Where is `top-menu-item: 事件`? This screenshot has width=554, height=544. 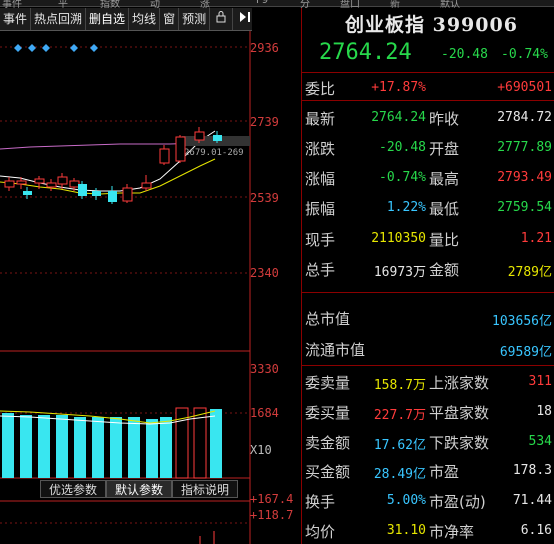 top-menu-item: 事件 is located at coordinates (12, 5).